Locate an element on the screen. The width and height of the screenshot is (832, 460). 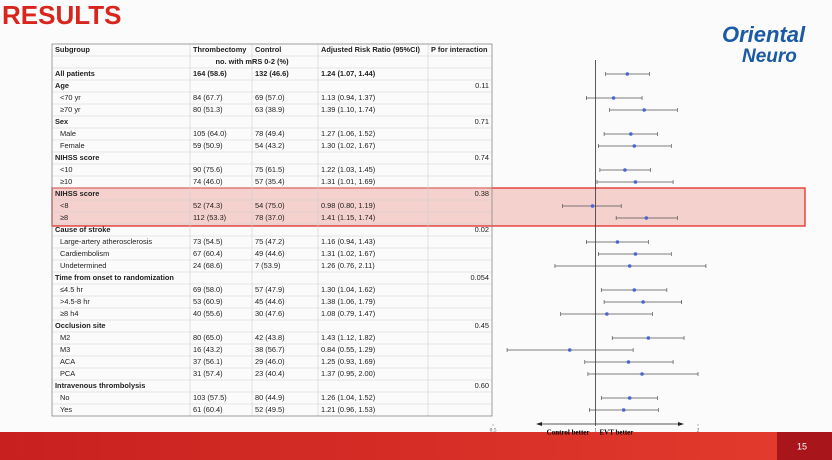
header-cell: Adjusted Risk Ratio (95%CI) is located at coordinates (371, 49).